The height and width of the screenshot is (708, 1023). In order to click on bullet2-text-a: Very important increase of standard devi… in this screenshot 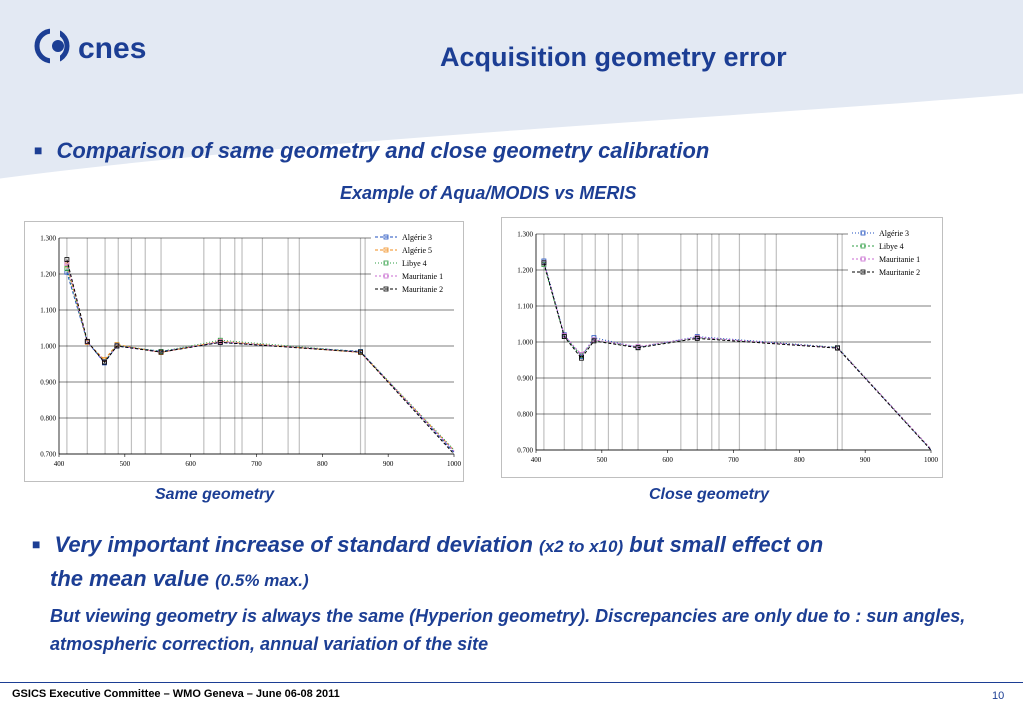, I will do `click(293, 544)`.